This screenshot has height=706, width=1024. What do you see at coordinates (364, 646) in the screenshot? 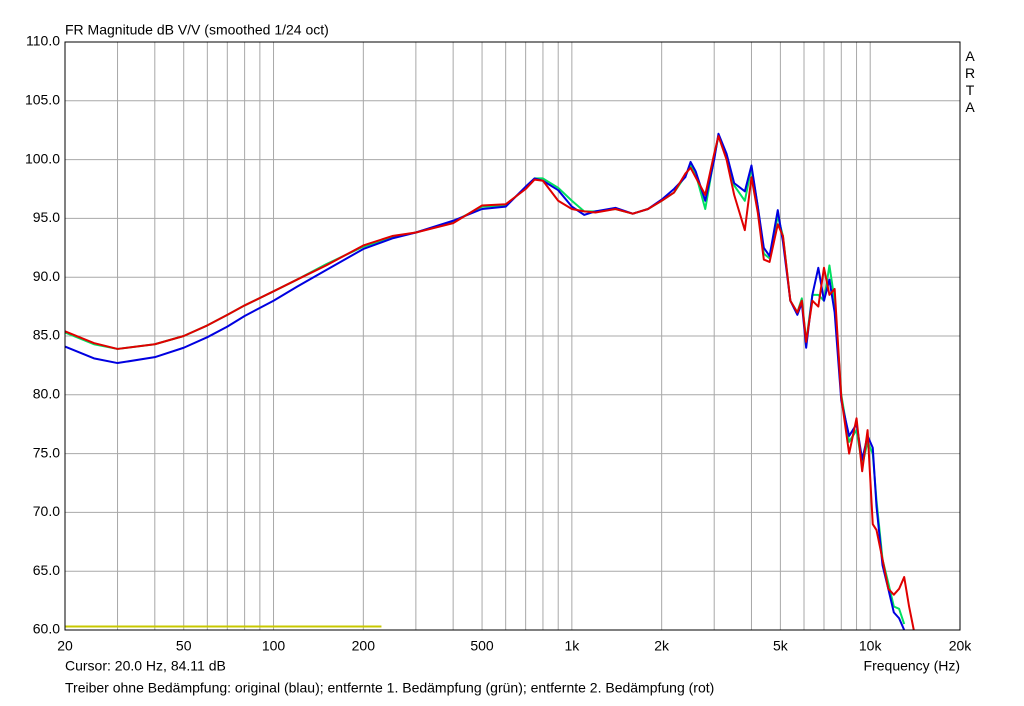
I see `x-tick-label: 200` at bounding box center [364, 646].